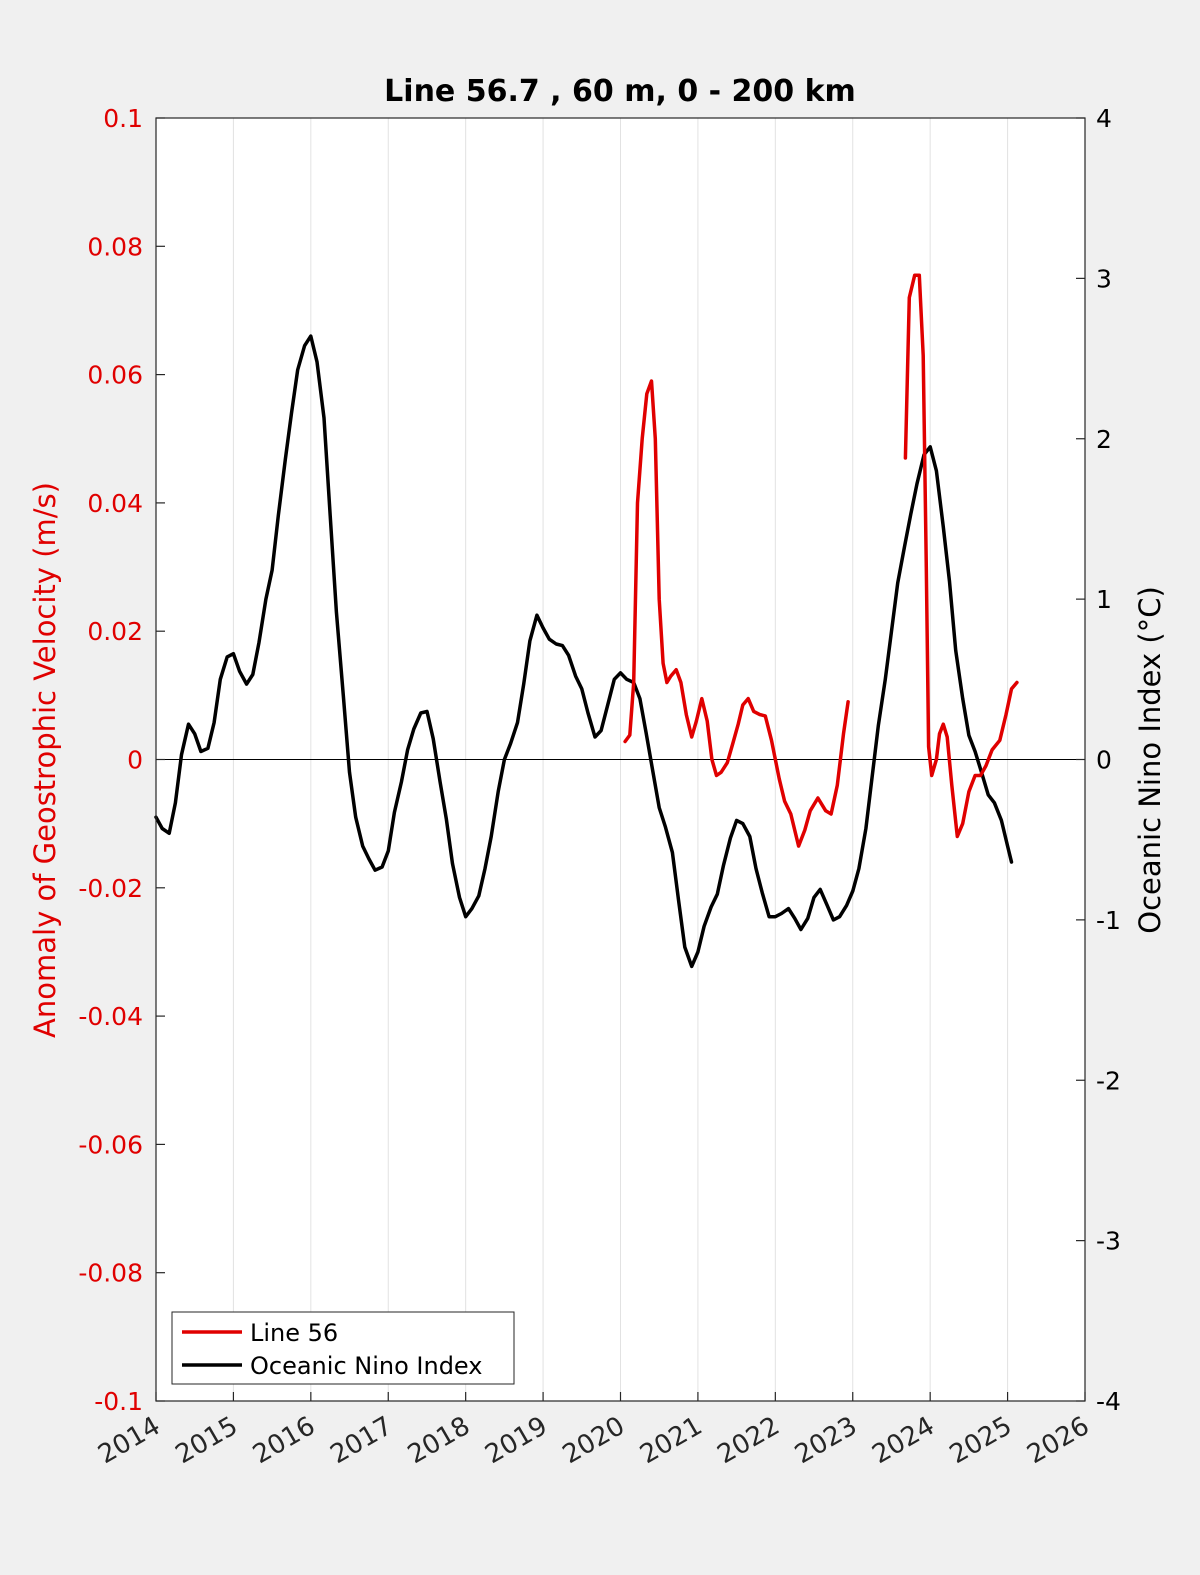 This screenshot has width=1200, height=1575. What do you see at coordinates (1104, 118) in the screenshot?
I see `y-right-tick-label: 4` at bounding box center [1104, 118].